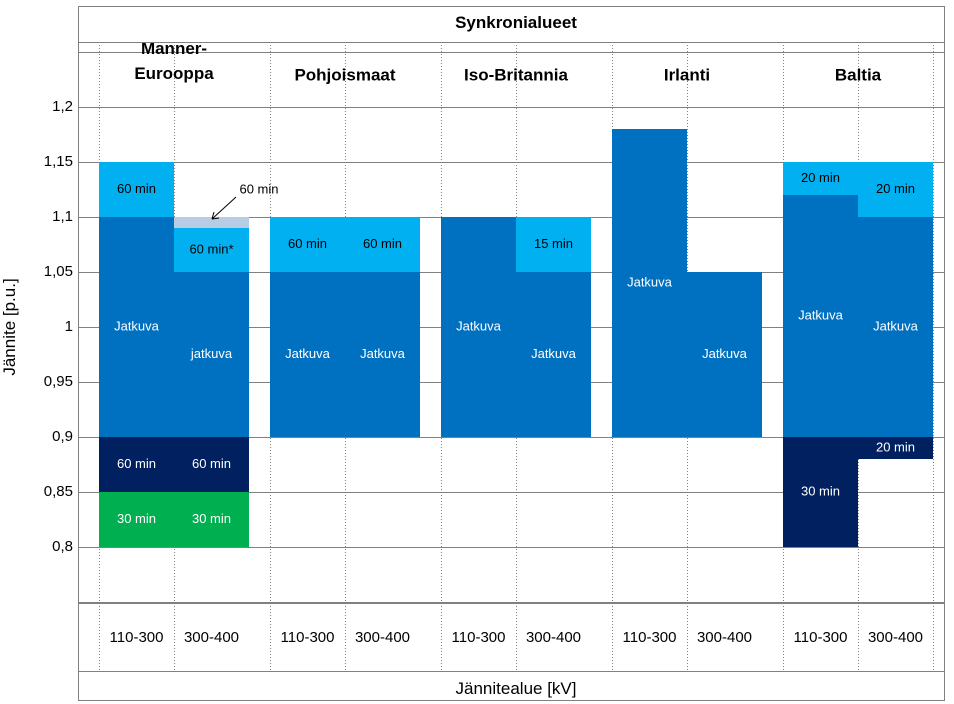 The width and height of the screenshot is (954, 704). Describe the element at coordinates (516, 74) in the screenshot. I see `region-name: Iso-Britannia` at that location.